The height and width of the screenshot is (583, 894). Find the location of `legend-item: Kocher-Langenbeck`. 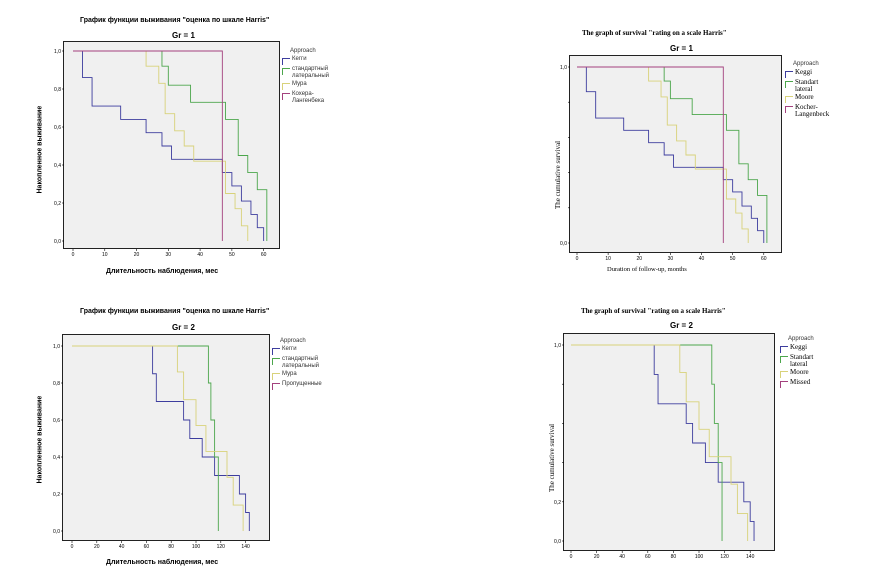

legend-item: Kocher-Langenbeck is located at coordinates (807, 111).